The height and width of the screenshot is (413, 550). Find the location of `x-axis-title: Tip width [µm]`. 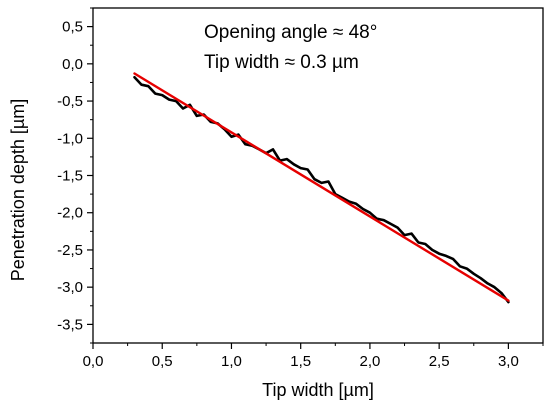

x-axis-title: Tip width [µm] is located at coordinates (318, 390).